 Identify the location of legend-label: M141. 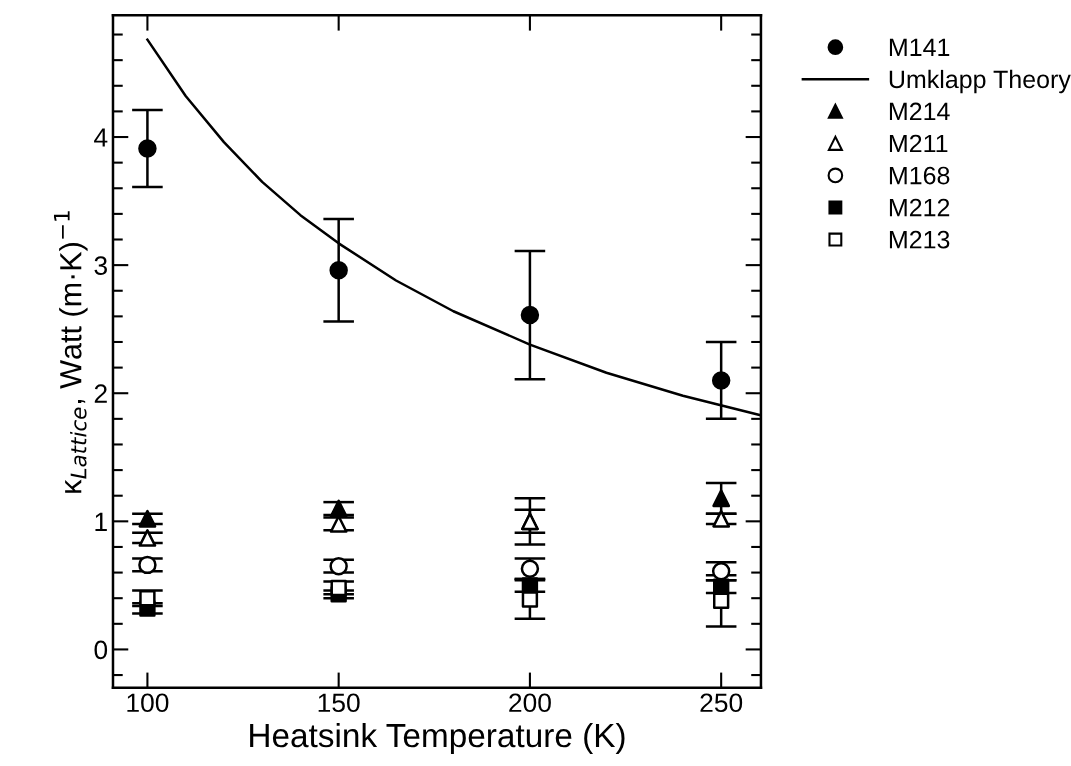
(919, 47).